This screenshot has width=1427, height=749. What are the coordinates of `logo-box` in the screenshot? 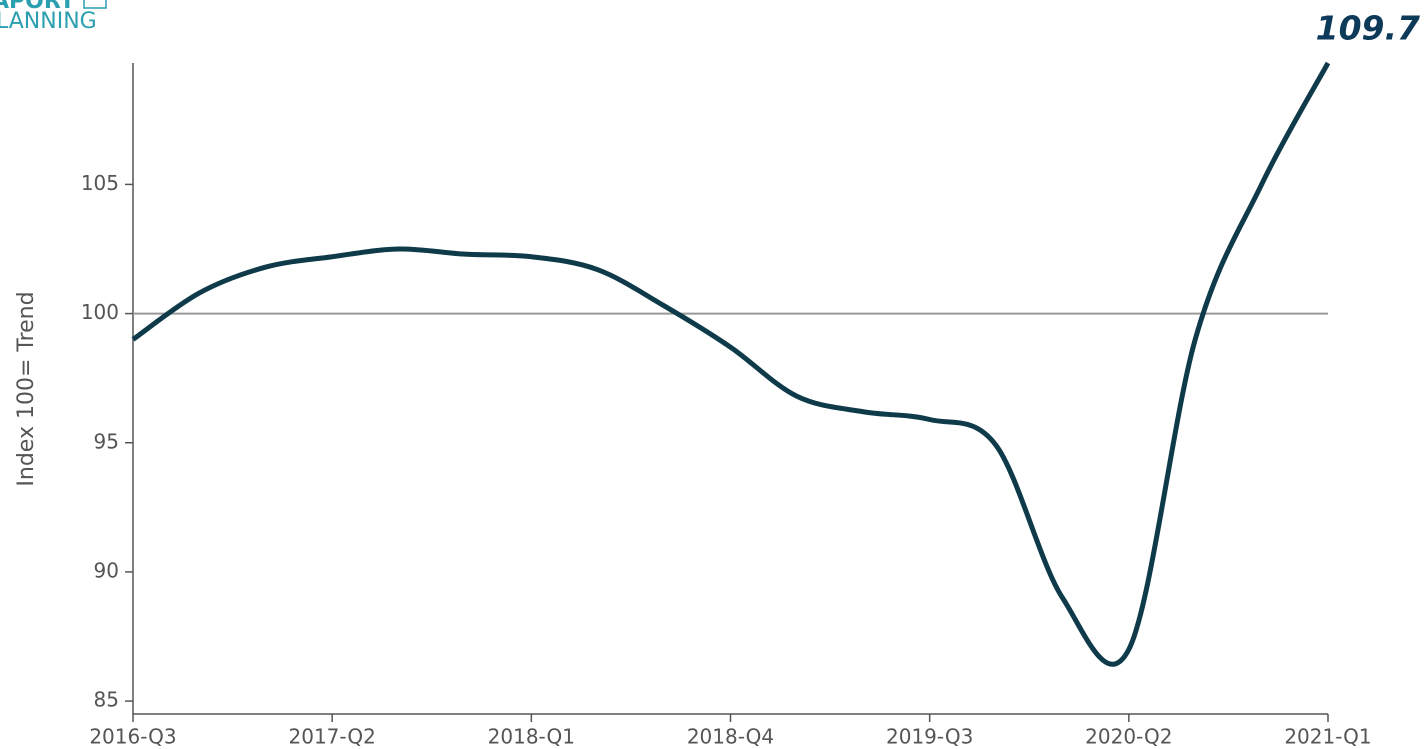 It's located at (95, 4).